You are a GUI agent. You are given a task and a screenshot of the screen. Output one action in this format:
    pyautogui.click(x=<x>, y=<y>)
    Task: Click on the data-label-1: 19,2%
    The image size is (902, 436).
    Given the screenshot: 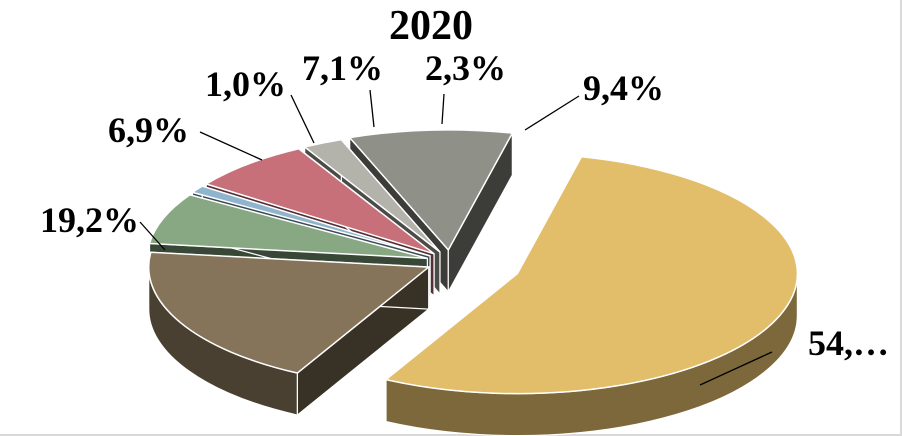 What is the action you would take?
    pyautogui.click(x=89, y=220)
    